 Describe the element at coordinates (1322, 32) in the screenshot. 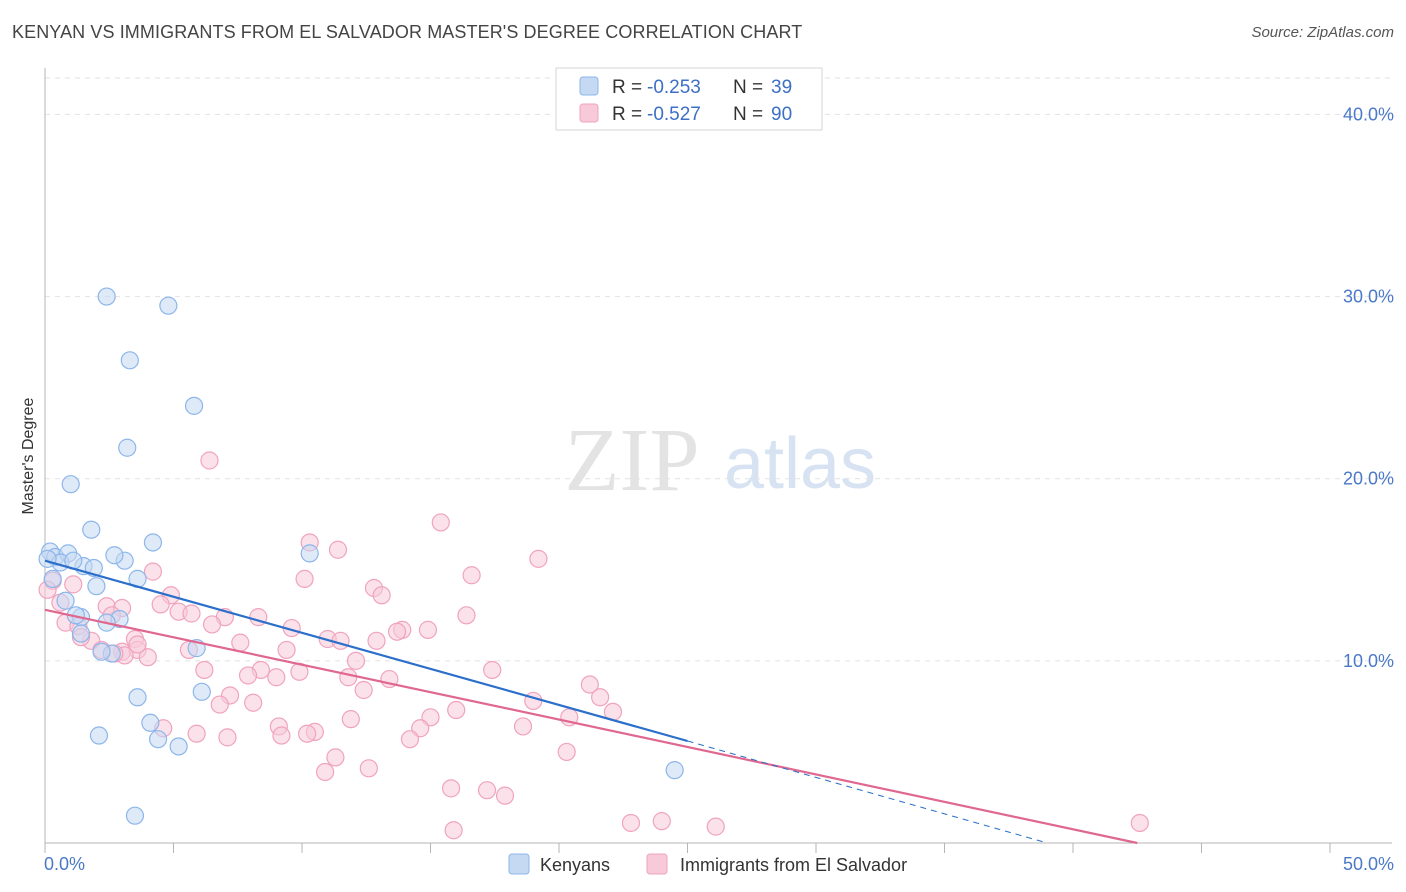

I see `source-label: Source: ZipAtlas.com` at that location.